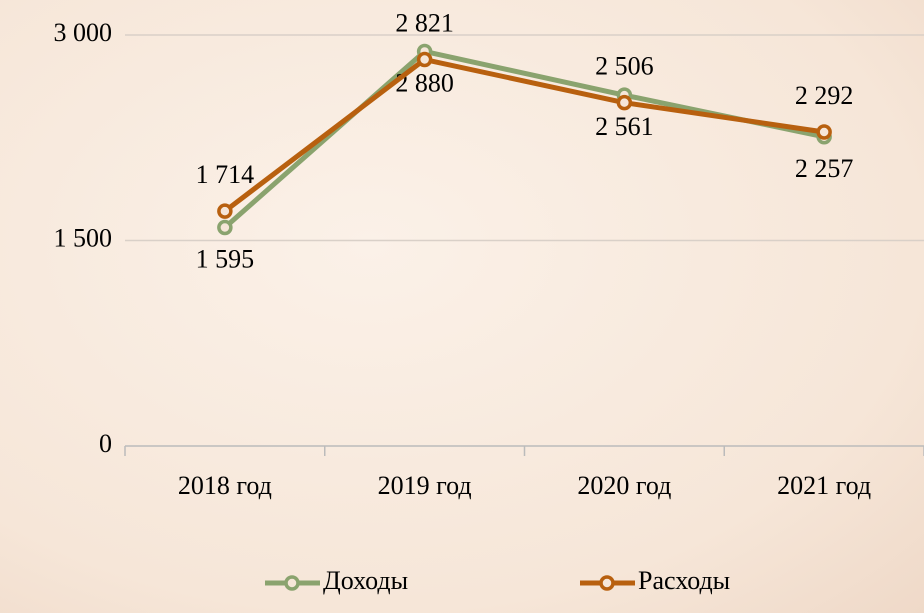 This screenshot has width=924, height=613. Describe the element at coordinates (684, 580) in the screenshot. I see `legend-label: Расходы` at that location.